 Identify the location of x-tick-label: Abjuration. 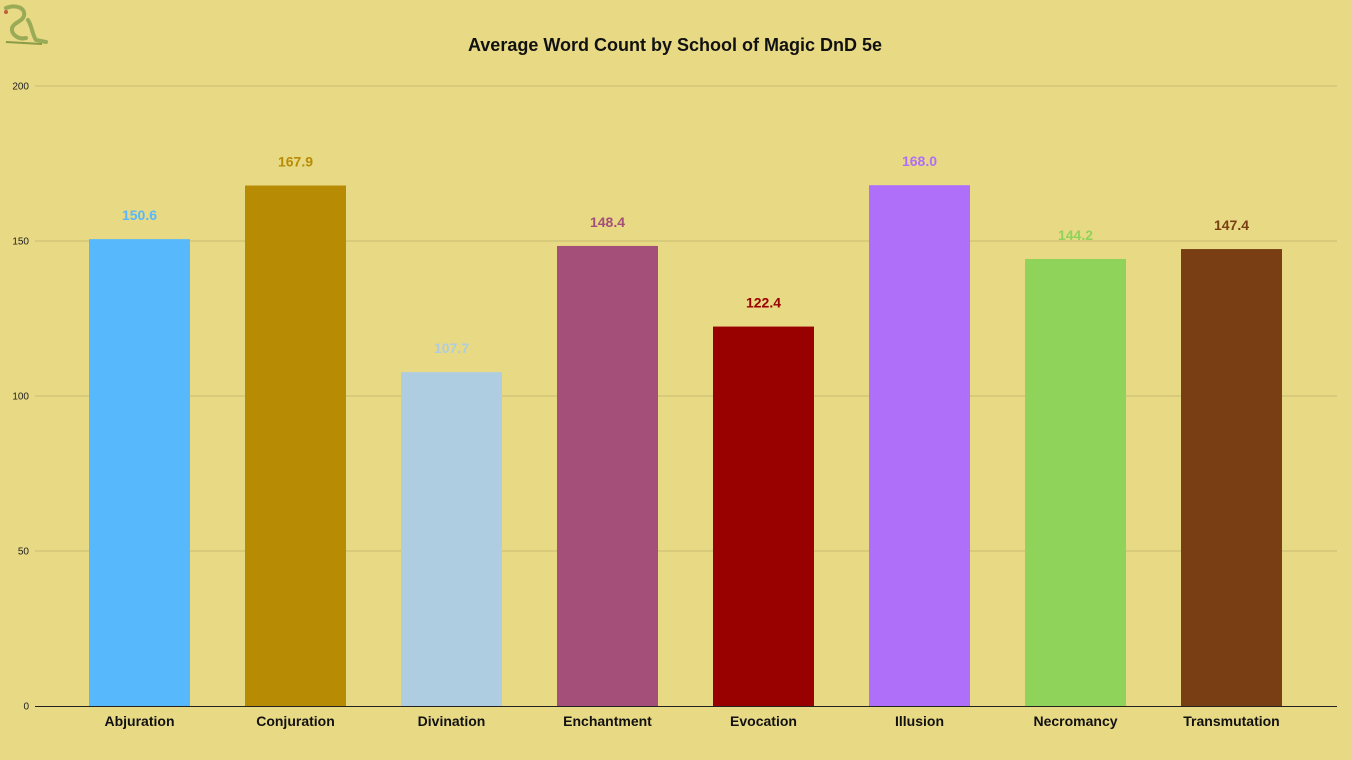
(140, 721).